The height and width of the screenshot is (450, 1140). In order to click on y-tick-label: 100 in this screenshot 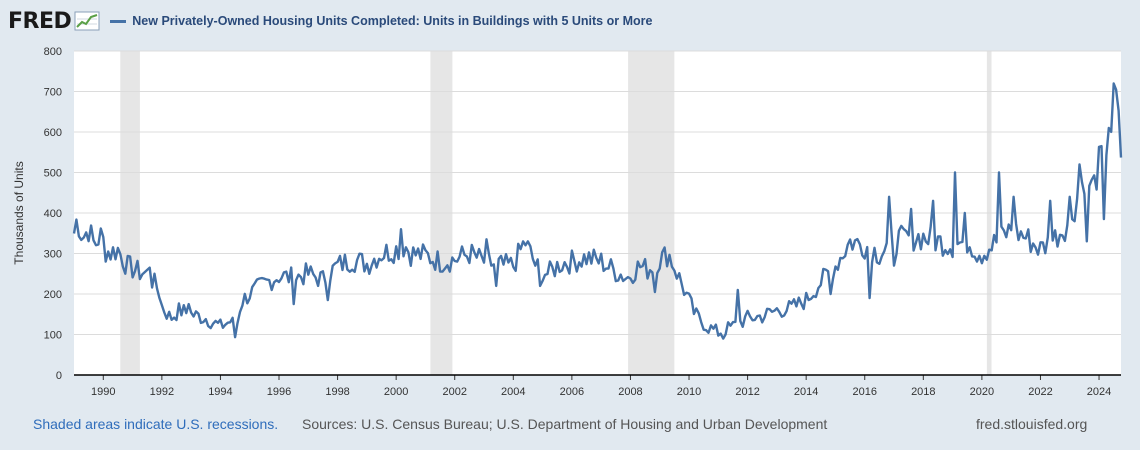, I will do `click(53, 336)`.